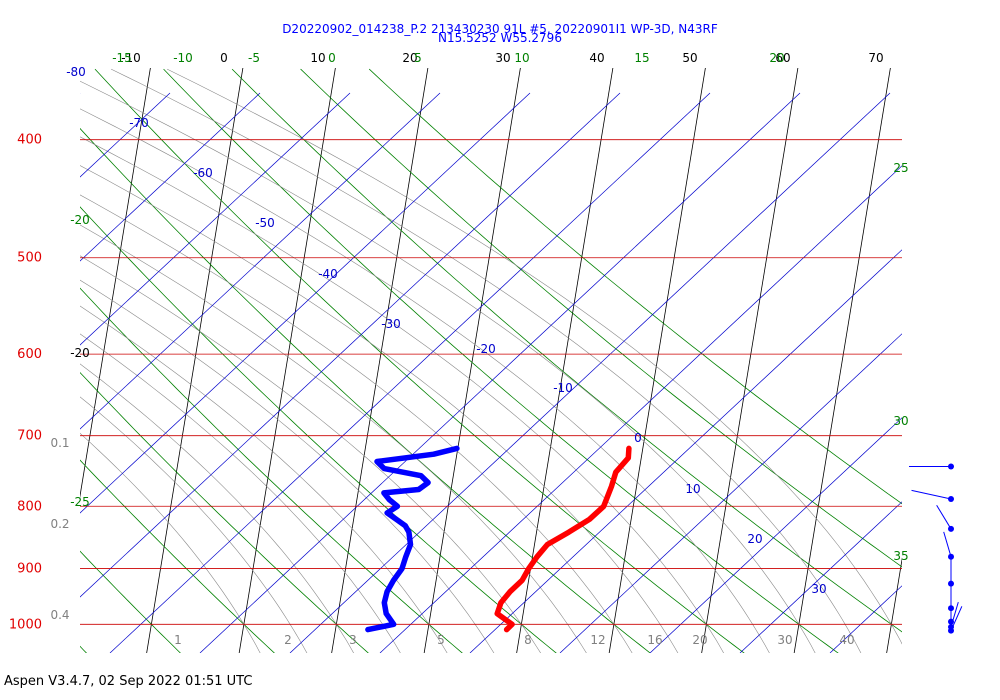 The width and height of the screenshot is (1000, 700). I want to click on isotherm-side-label: -20, so click(80, 353).